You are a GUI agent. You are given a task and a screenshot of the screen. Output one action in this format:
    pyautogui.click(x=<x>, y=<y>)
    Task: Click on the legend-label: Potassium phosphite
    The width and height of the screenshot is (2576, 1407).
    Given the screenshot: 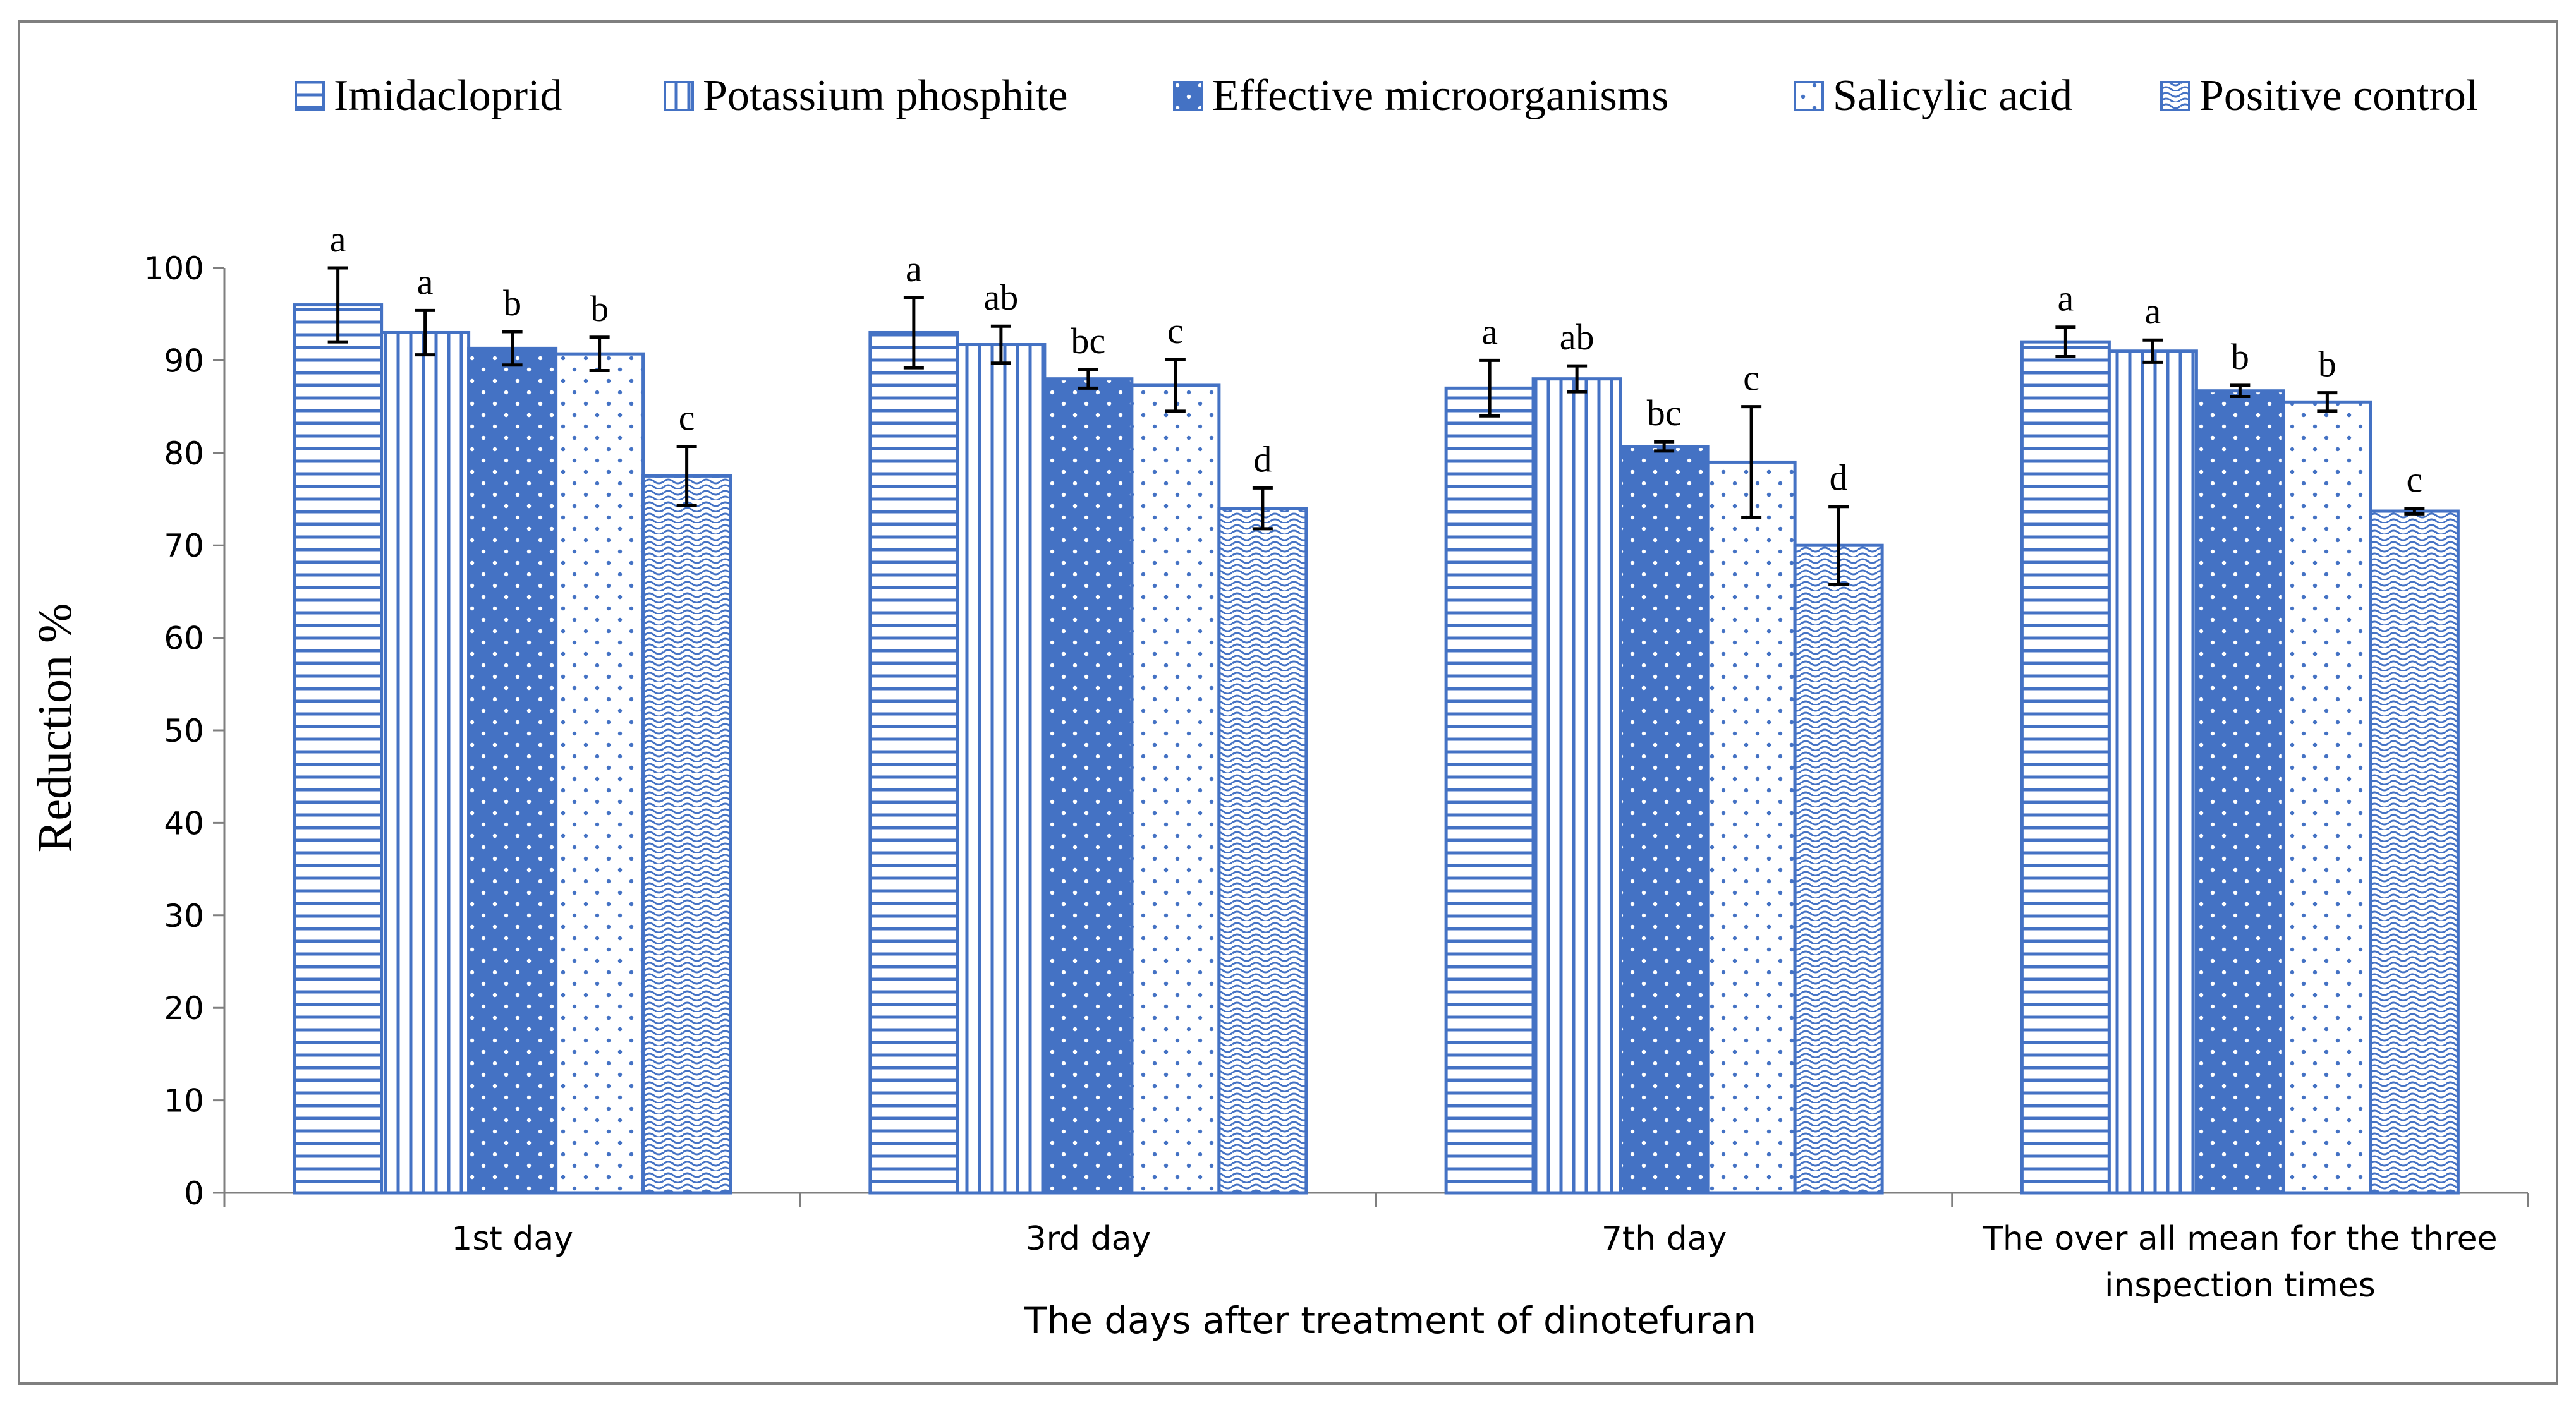 What is the action you would take?
    pyautogui.click(x=885, y=95)
    